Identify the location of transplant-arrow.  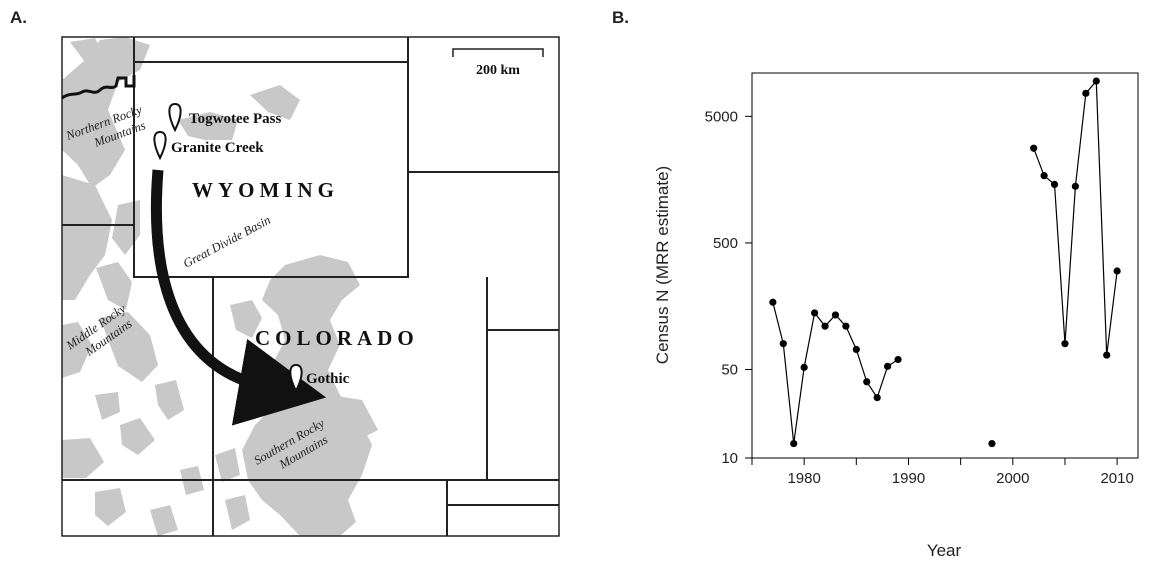
(238, 297).